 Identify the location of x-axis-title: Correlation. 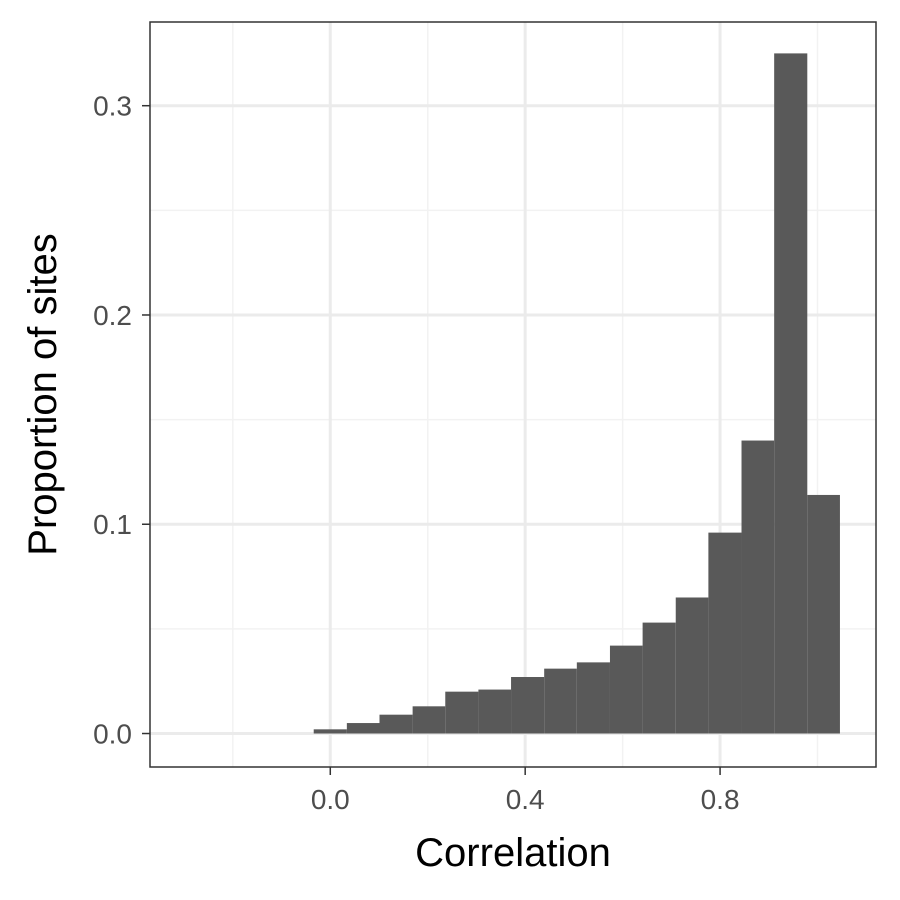
(513, 853).